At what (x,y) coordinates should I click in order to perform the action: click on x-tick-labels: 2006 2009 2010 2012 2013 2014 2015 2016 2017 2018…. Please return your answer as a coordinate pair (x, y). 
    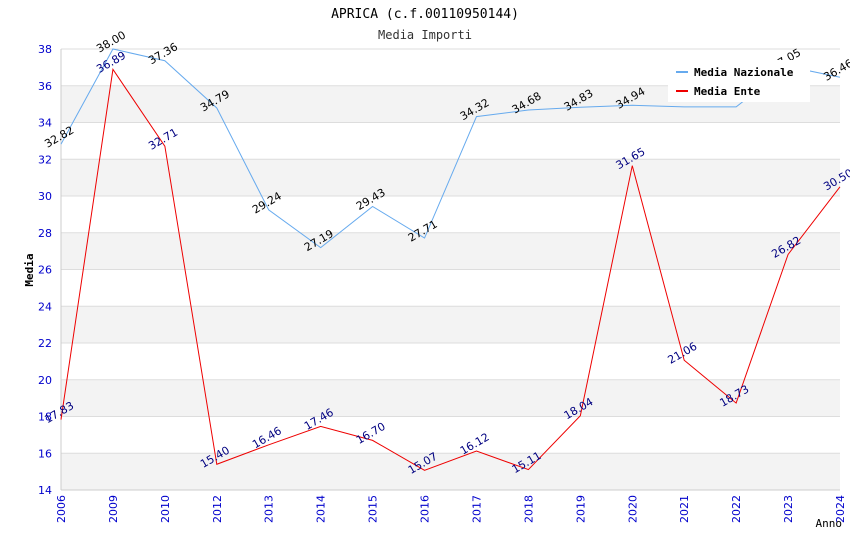
    Looking at the image, I should click on (451, 509).